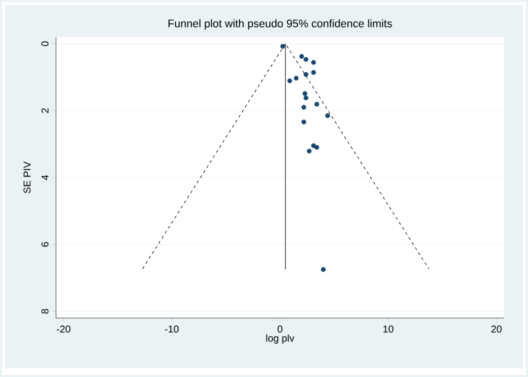 The width and height of the screenshot is (528, 377). I want to click on y-tick-label: 0, so click(44, 43).